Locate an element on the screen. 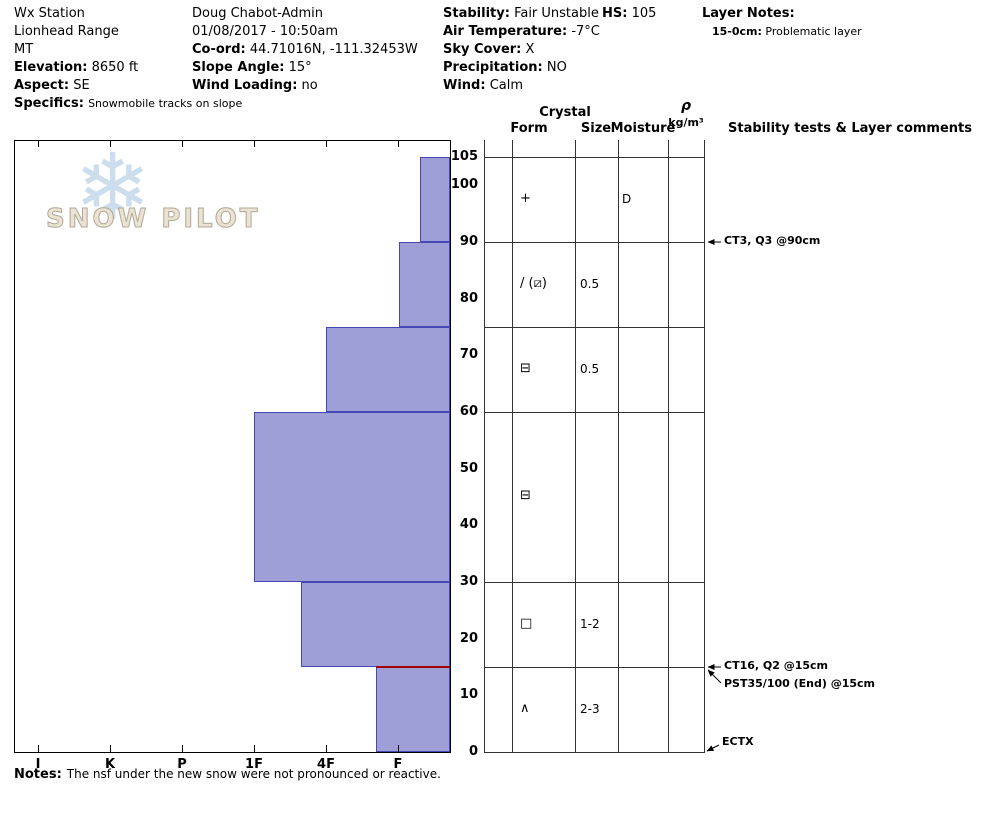 The image size is (994, 840). header-field: Layer Notes: is located at coordinates (782, 14).